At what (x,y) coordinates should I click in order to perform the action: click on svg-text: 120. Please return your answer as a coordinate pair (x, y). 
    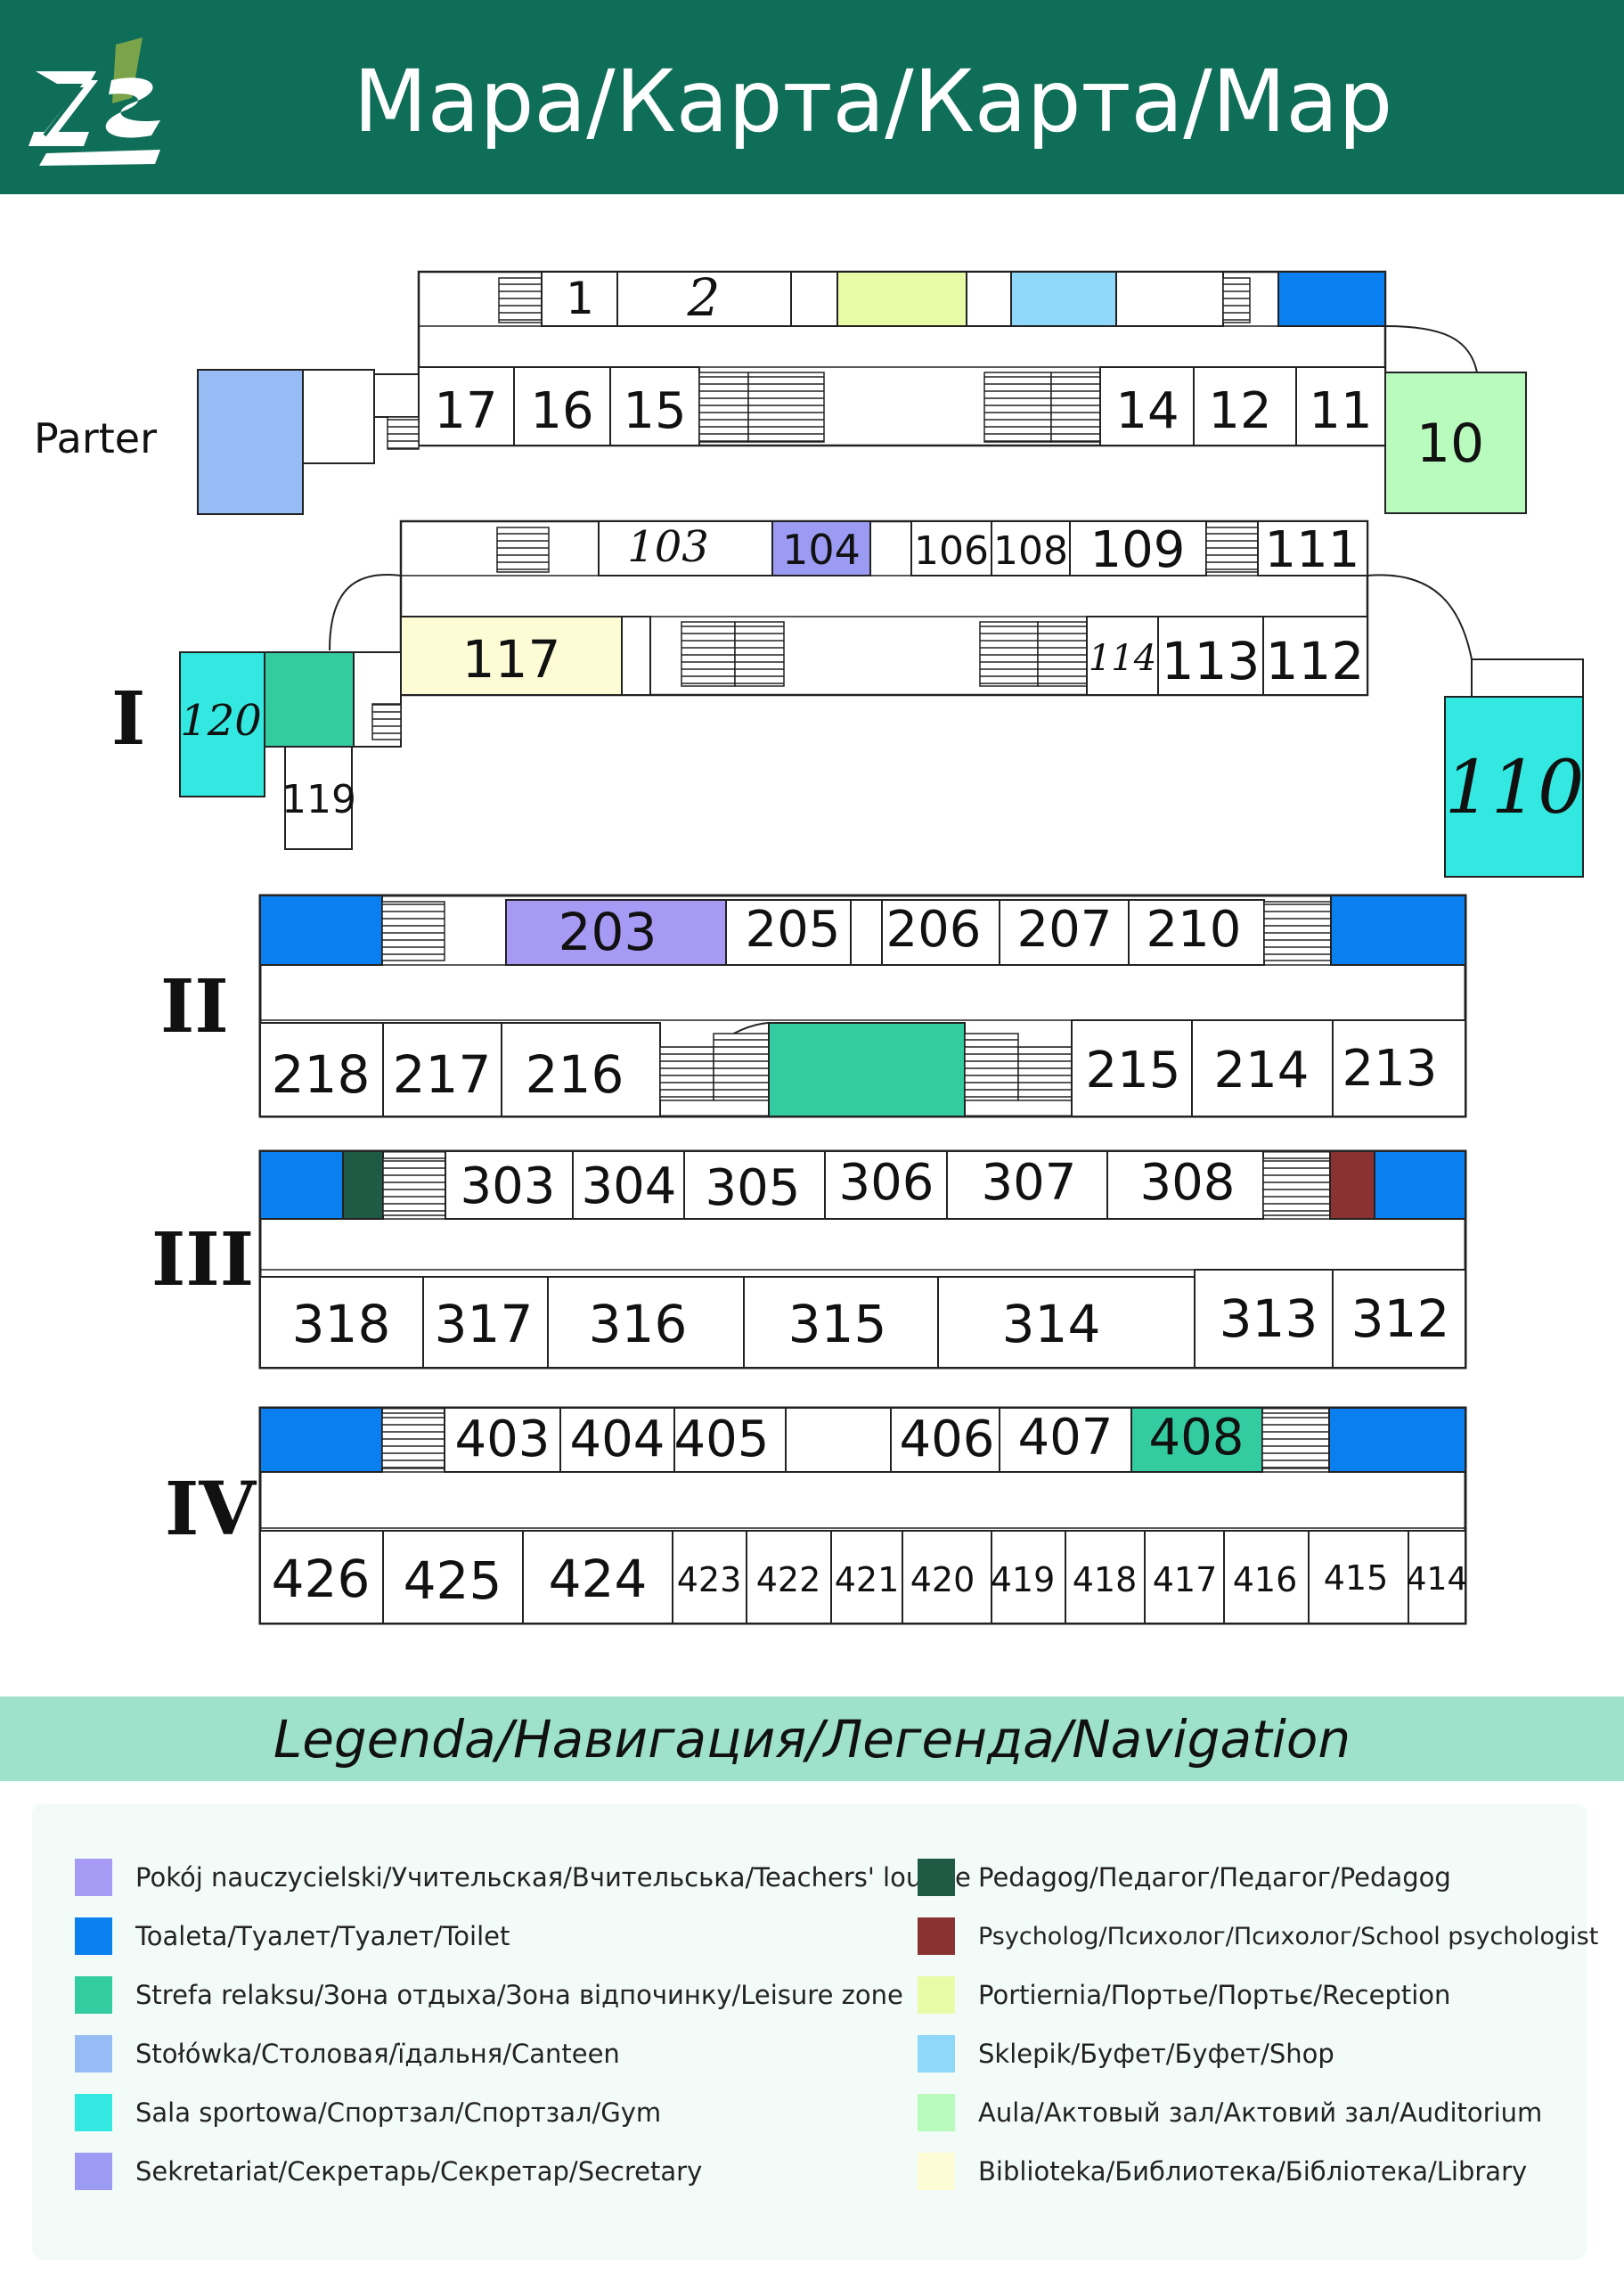
    Looking at the image, I should click on (221, 721).